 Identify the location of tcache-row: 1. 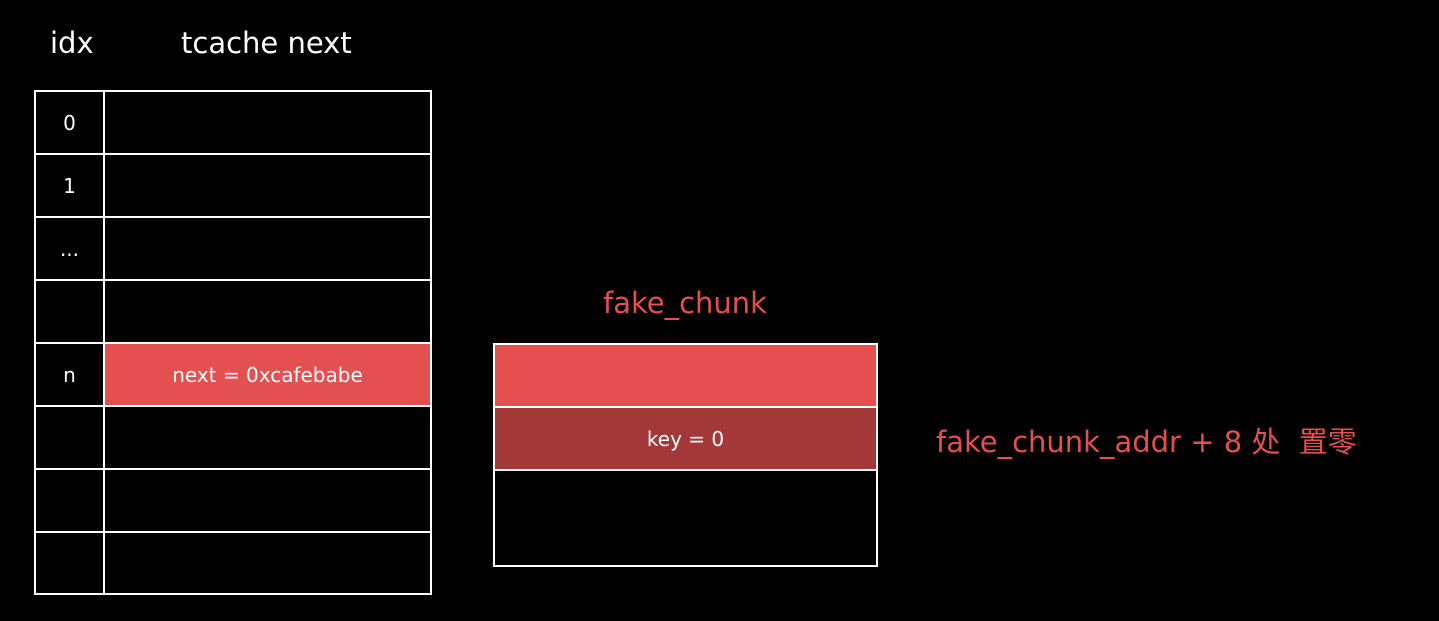
(233, 186).